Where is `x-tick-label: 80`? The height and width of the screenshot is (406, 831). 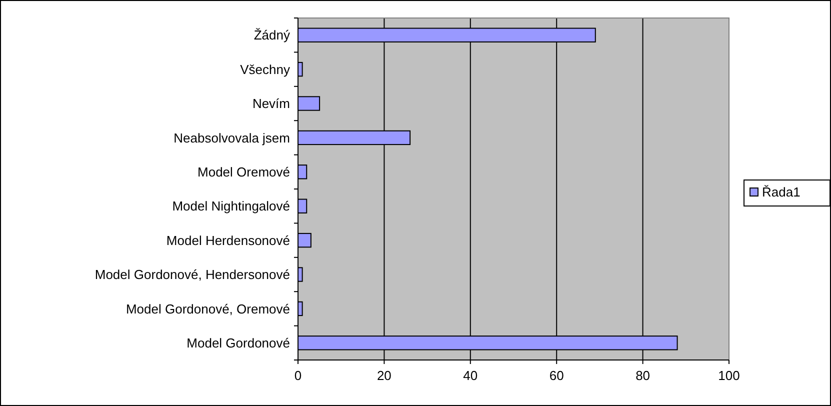 x-tick-label: 80 is located at coordinates (643, 375).